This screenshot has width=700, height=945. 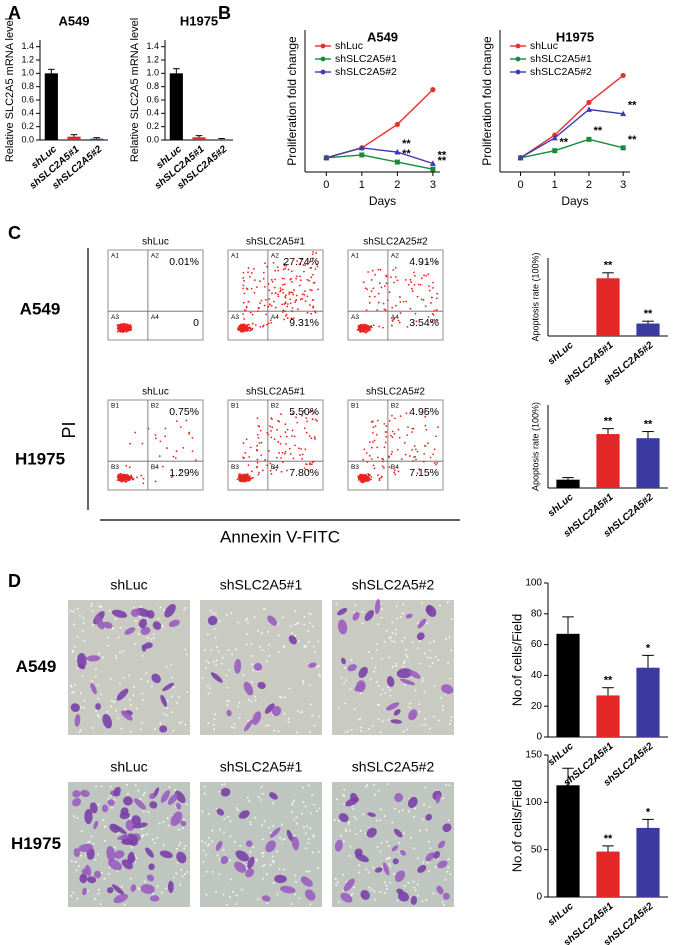 I want to click on bar, so click(x=608, y=874).